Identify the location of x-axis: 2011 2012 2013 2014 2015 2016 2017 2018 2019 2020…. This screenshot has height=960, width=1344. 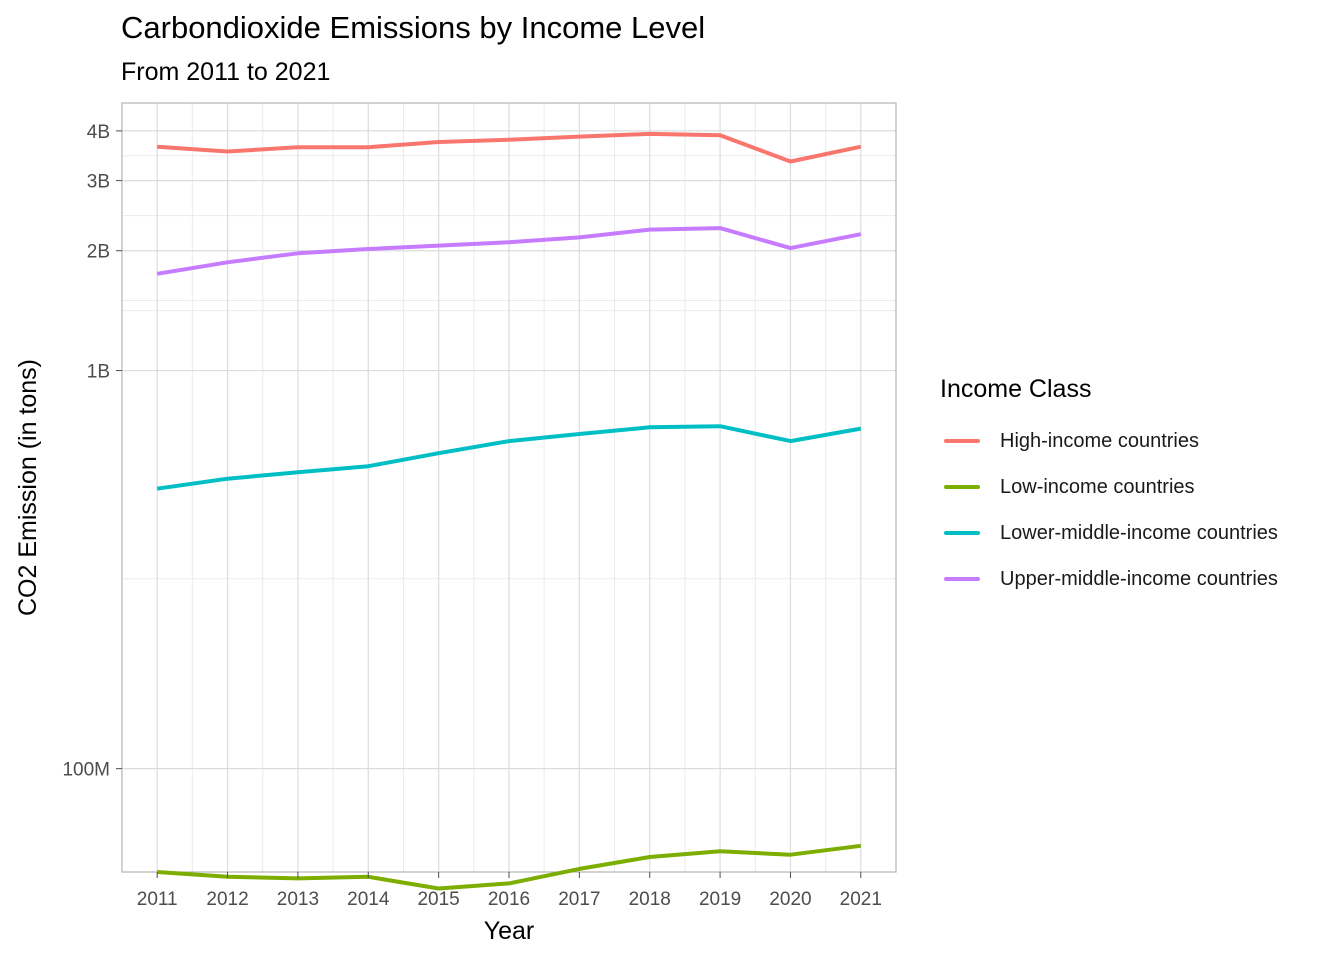
(509, 891).